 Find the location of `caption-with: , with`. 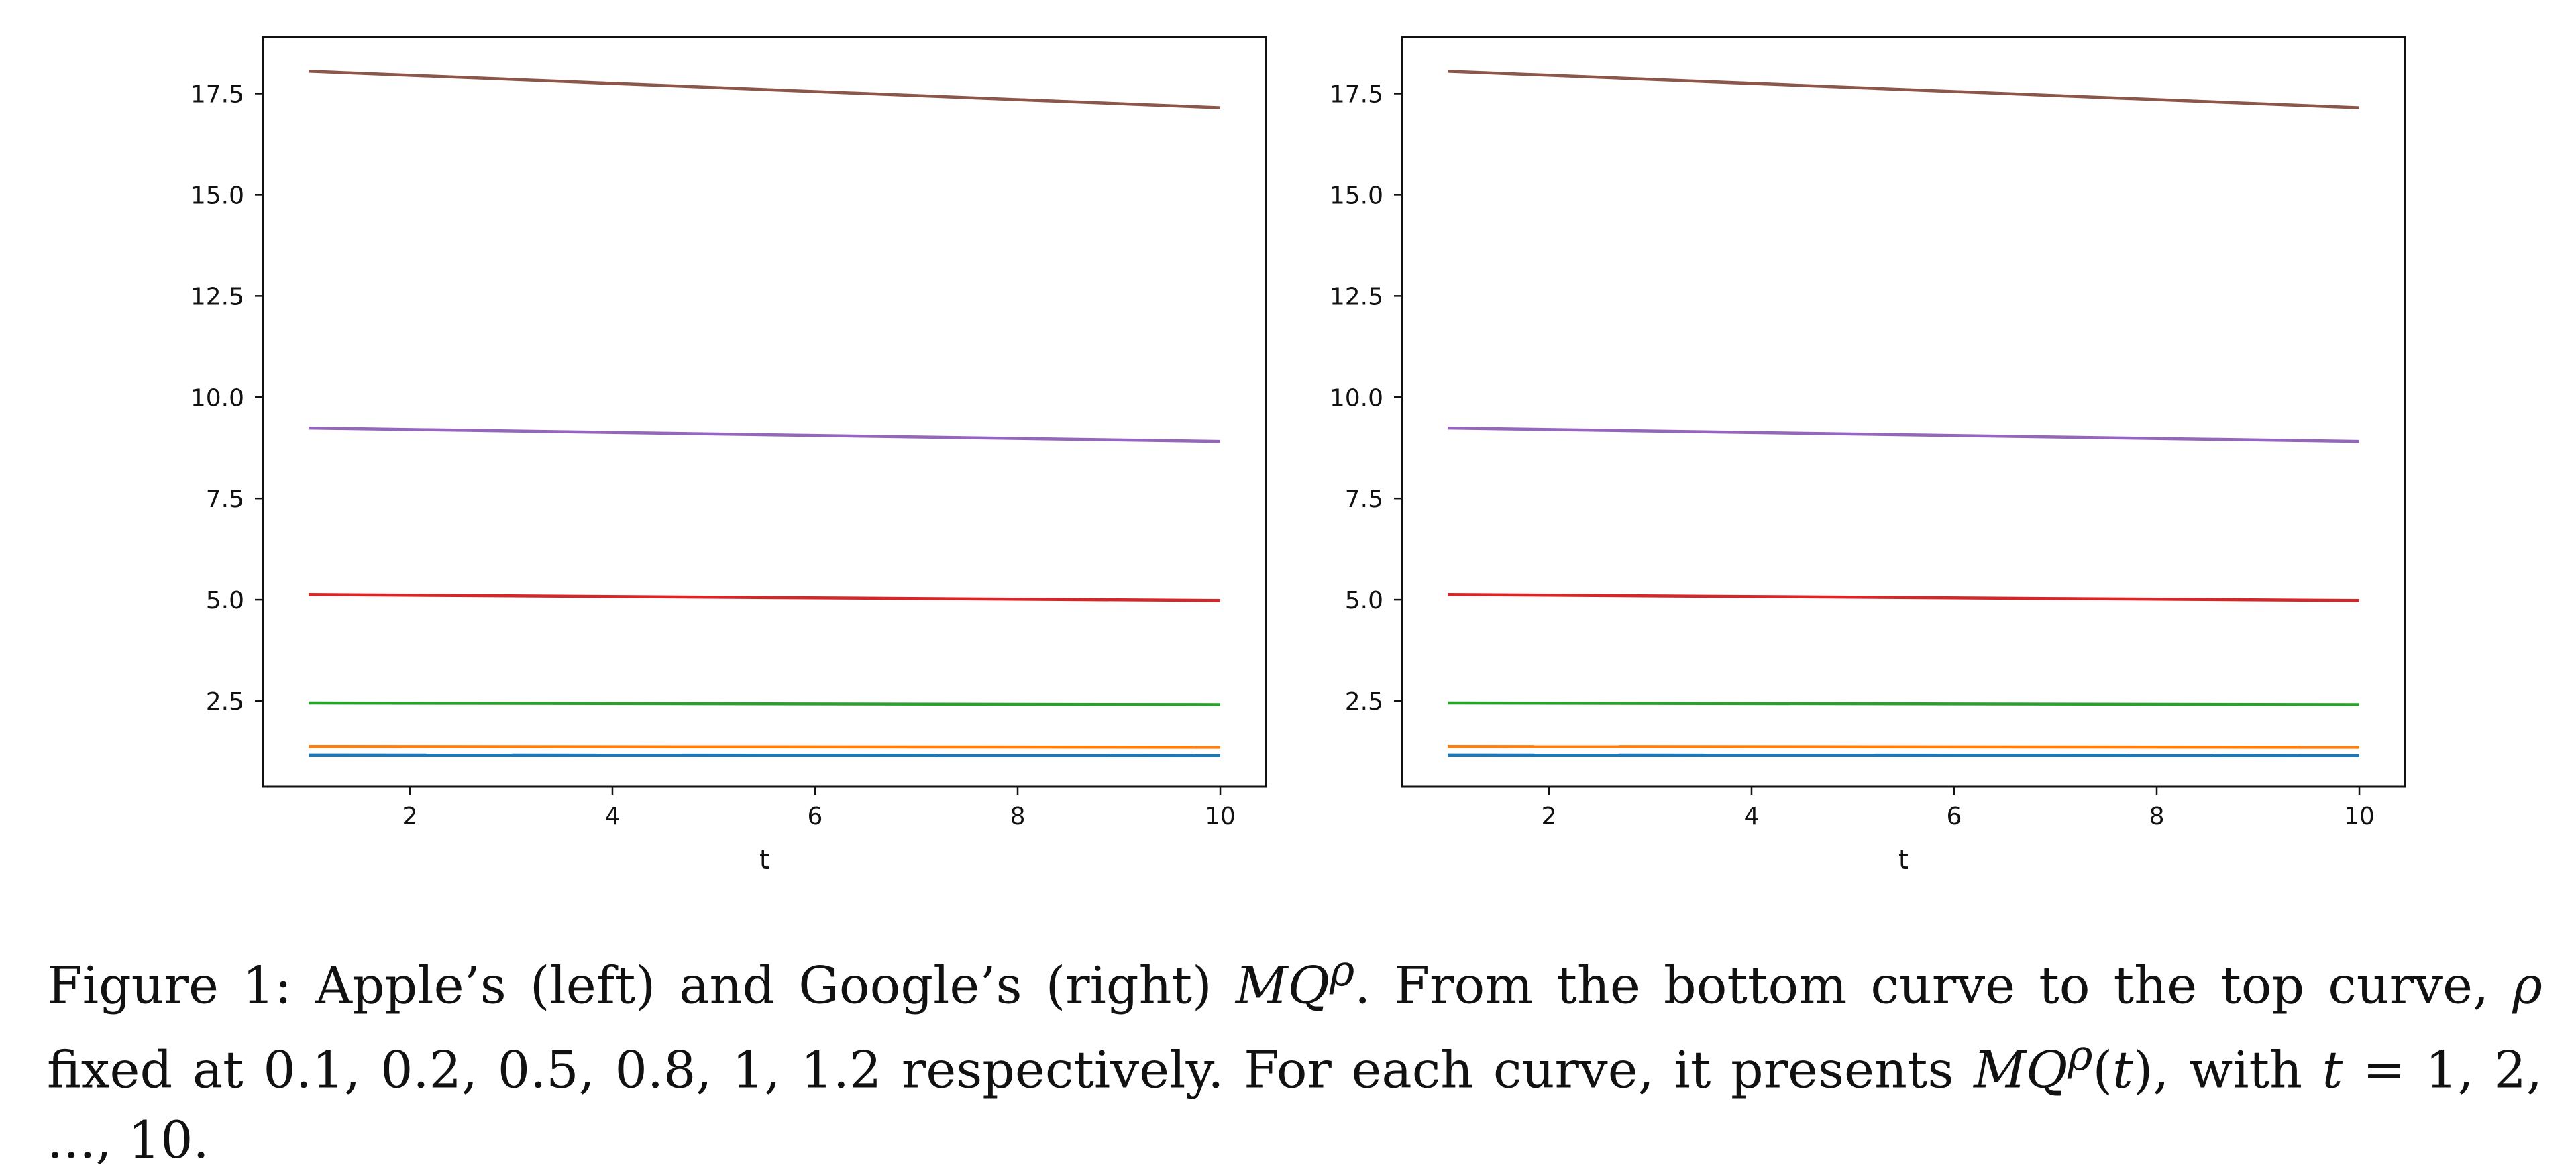

caption-with: , with is located at coordinates (2237, 1070).